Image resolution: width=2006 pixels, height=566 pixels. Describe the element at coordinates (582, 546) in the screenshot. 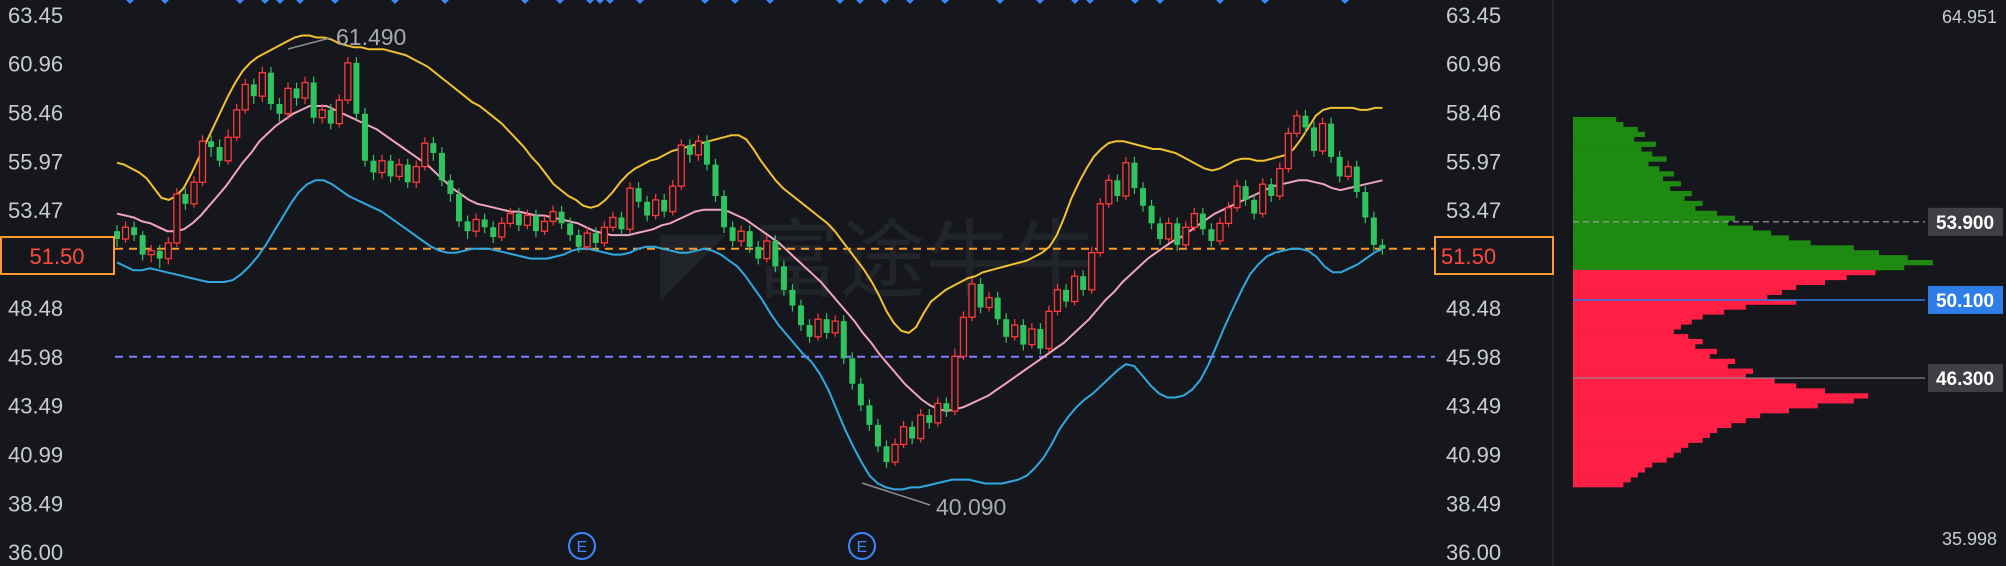

I see `earnings-marker-1: E` at that location.